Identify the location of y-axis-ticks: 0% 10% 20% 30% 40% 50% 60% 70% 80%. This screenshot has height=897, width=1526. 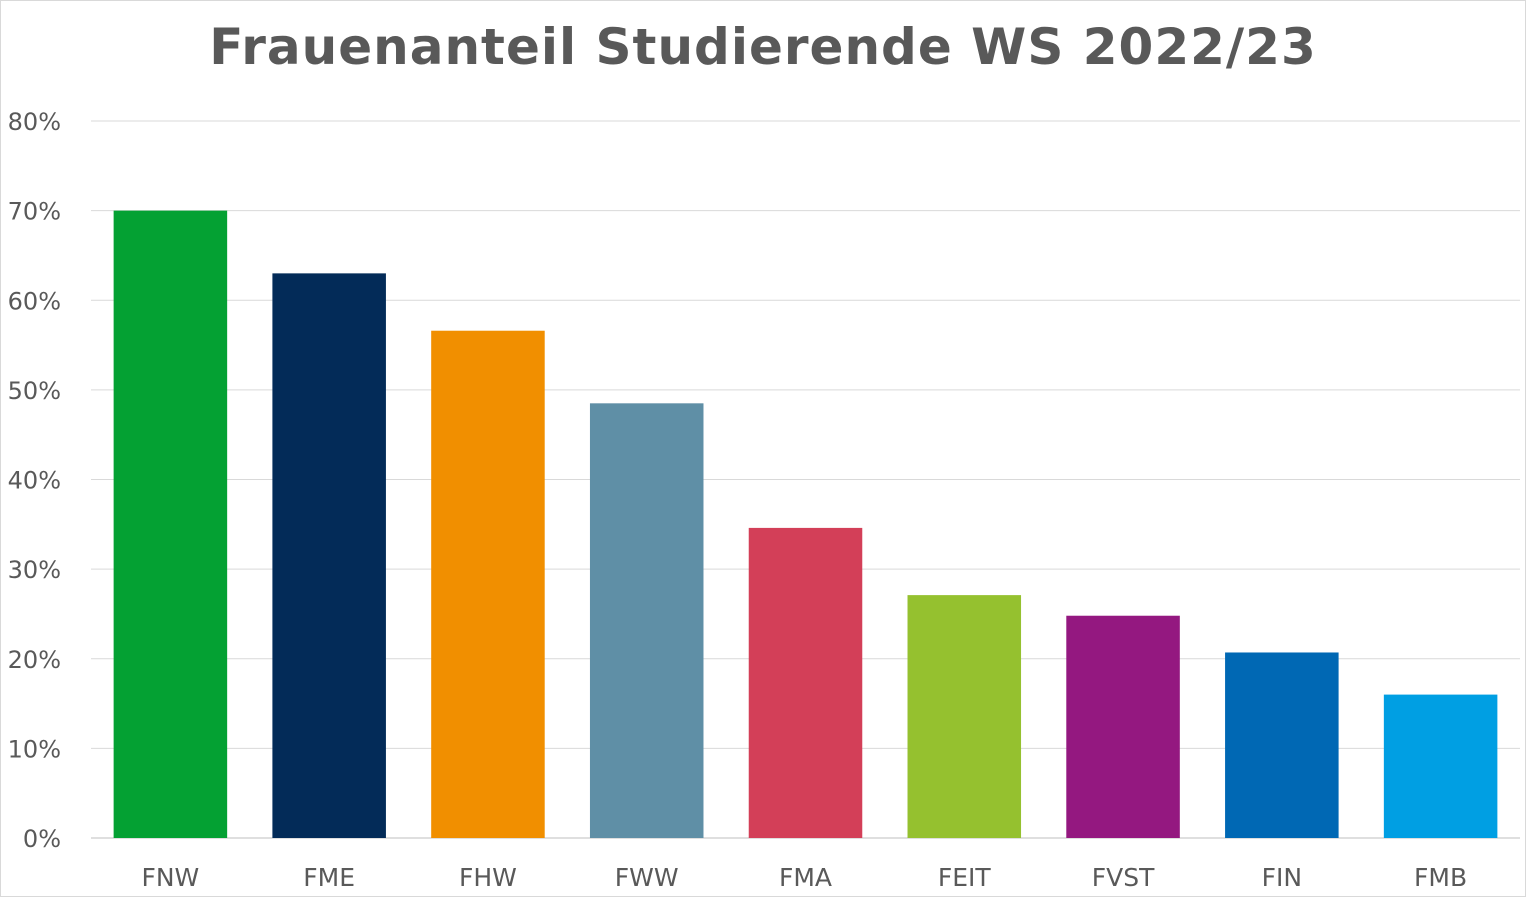
(34, 480).